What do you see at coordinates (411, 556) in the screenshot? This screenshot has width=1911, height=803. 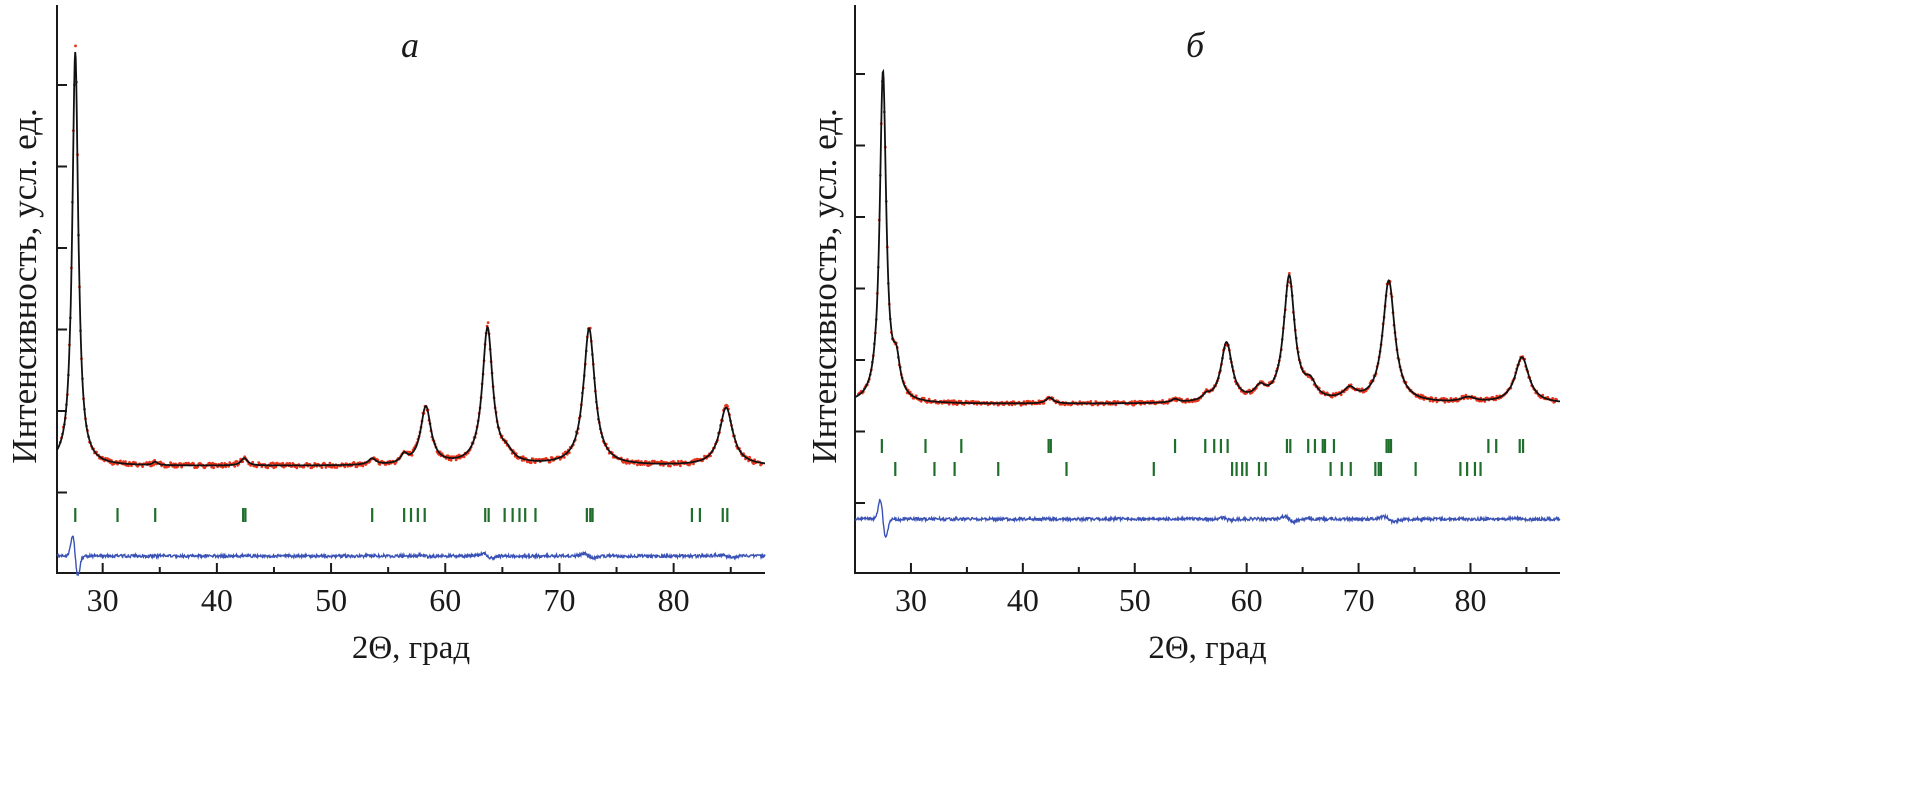 I see `difference-series` at bounding box center [411, 556].